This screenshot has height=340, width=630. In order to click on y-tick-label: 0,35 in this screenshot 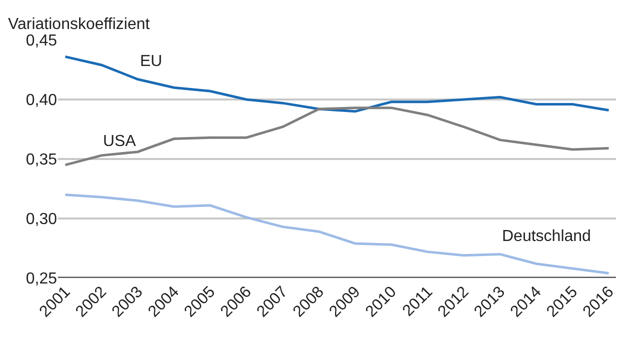, I will do `click(42, 160)`.